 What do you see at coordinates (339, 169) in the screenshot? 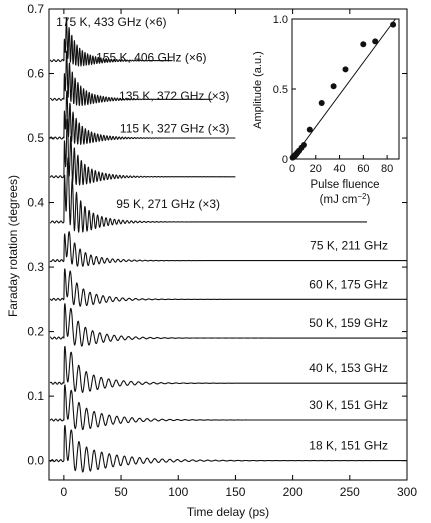
I see `inset-x-tick-label: 40` at bounding box center [339, 169].